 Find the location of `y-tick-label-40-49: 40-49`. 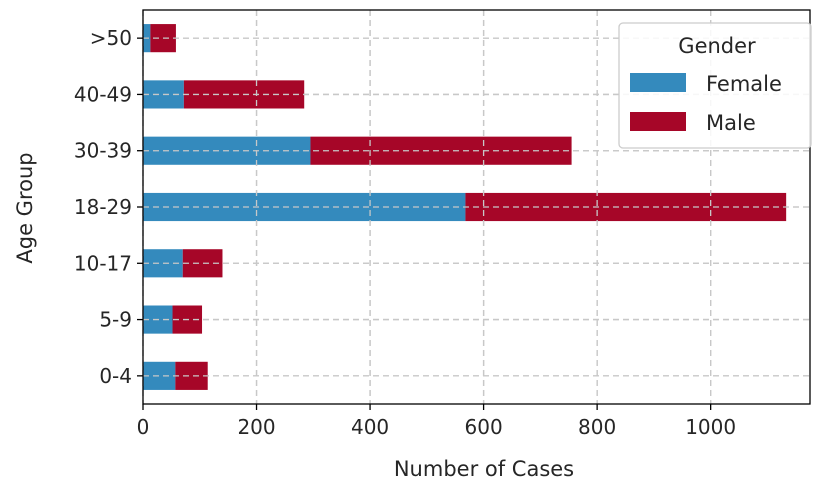

y-tick-label-40-49: 40-49 is located at coordinates (103, 94).